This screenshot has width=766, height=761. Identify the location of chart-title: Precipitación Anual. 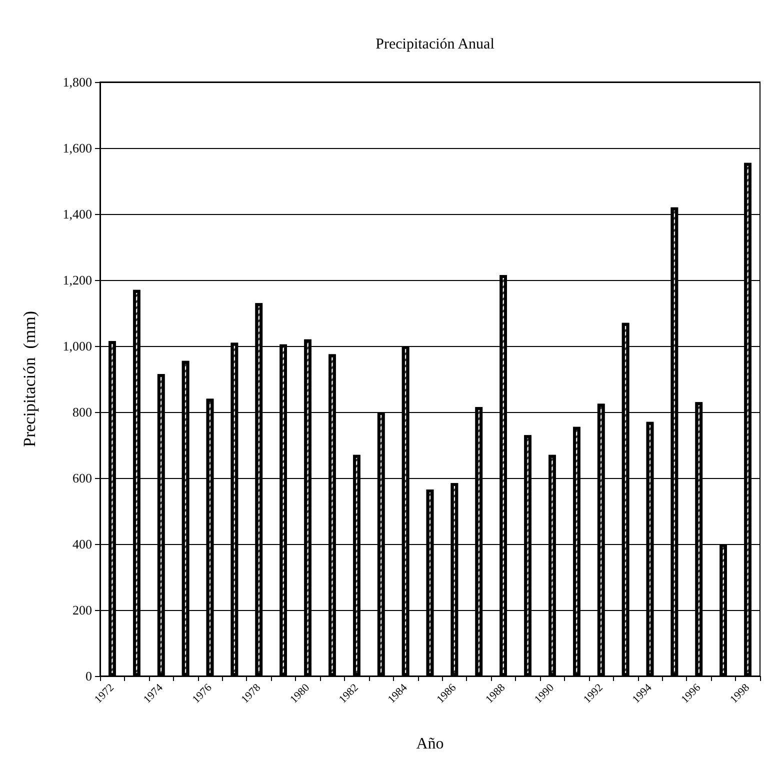
(435, 44).